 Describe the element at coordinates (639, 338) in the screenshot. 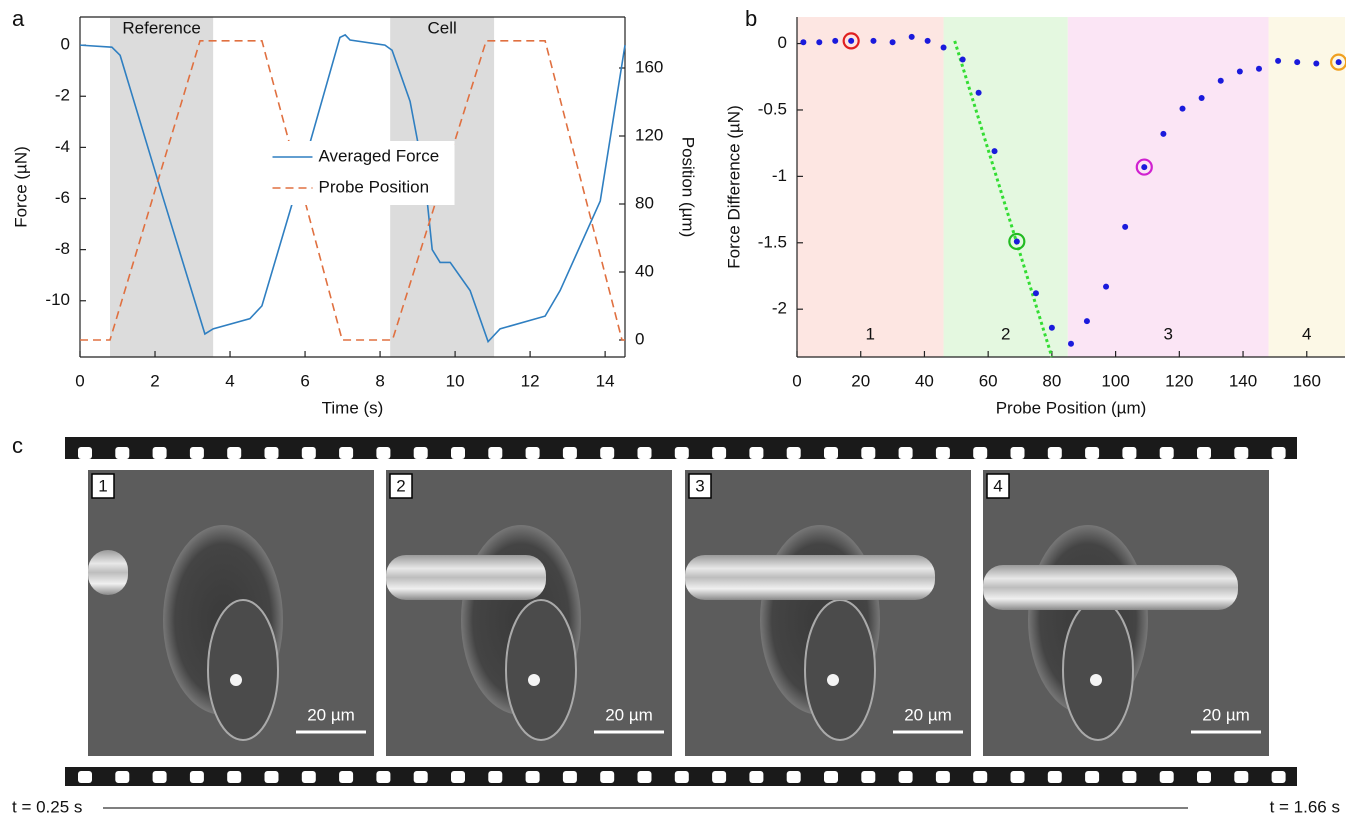

I see `y2-tick-label: 0` at that location.